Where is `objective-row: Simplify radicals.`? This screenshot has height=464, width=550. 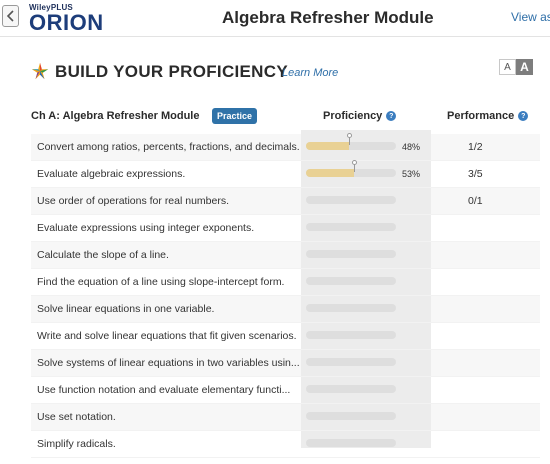 objective-row: Simplify radicals. is located at coordinates (285, 444).